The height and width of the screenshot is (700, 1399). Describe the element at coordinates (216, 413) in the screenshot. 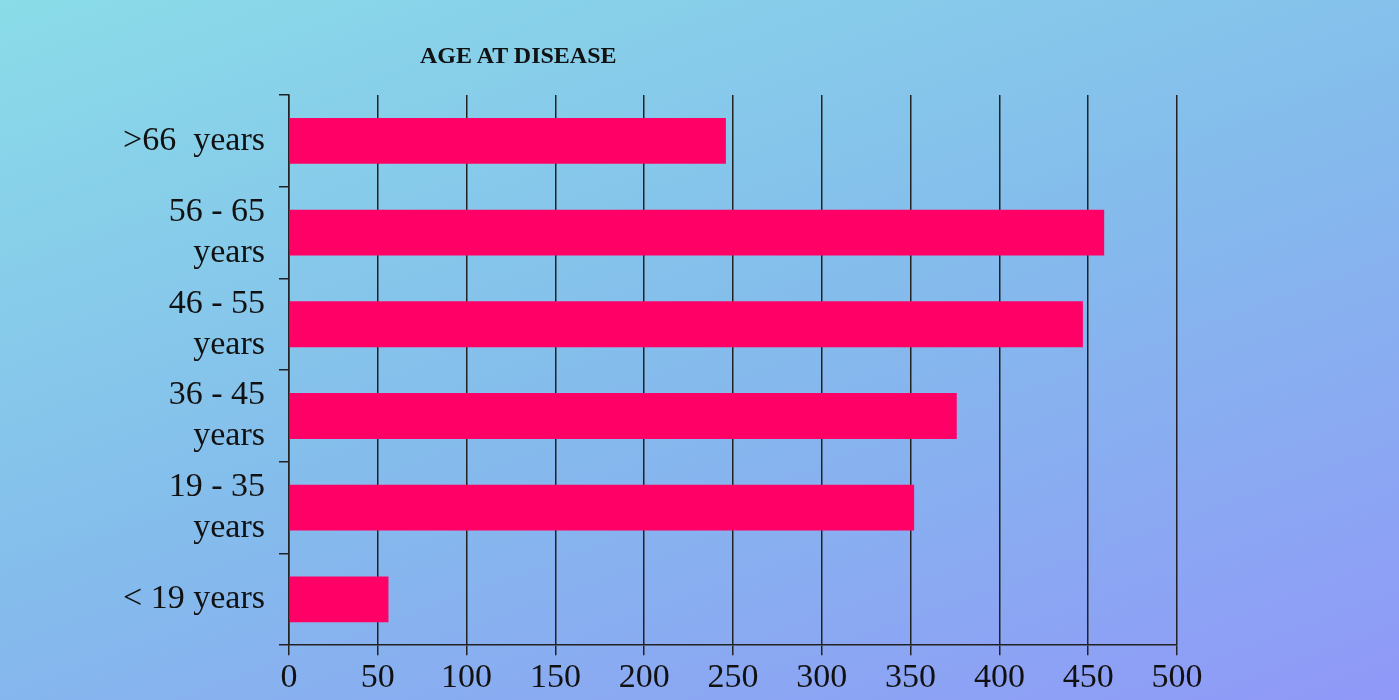

I see `y-tick-label: 36 - 45 years` at that location.